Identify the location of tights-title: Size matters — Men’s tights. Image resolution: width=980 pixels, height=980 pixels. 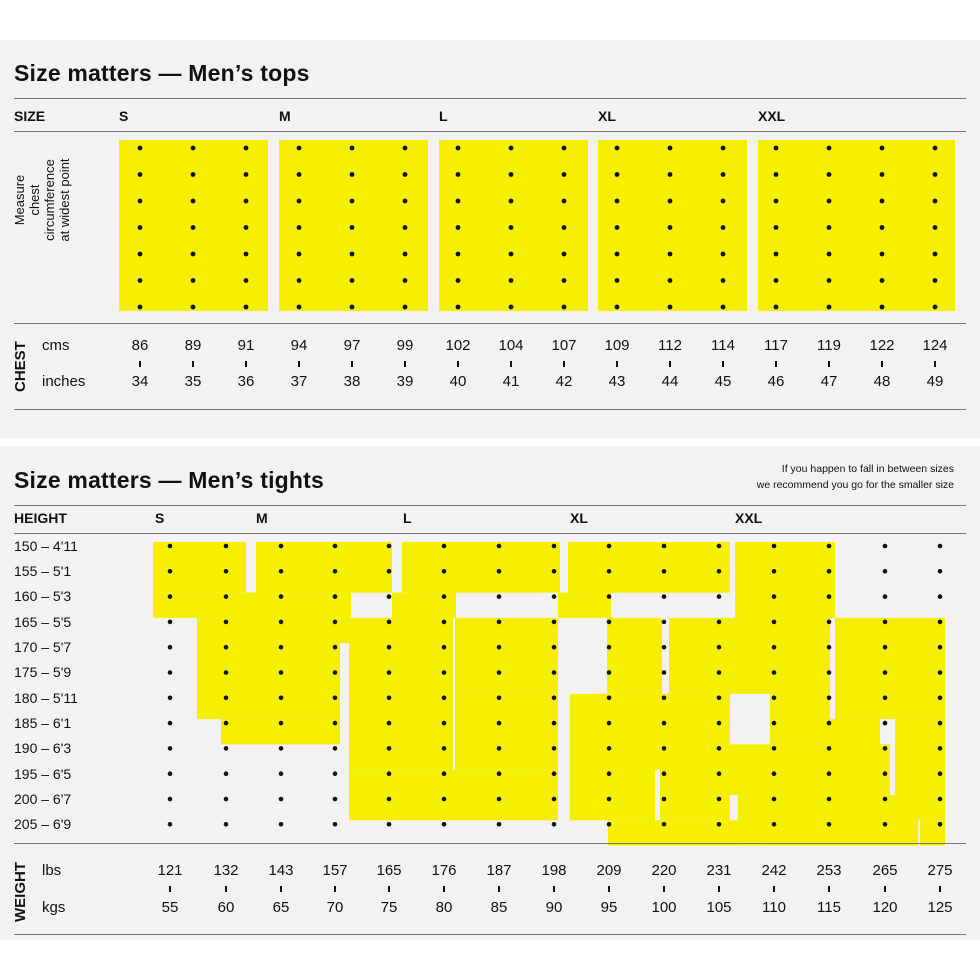
(169, 480).